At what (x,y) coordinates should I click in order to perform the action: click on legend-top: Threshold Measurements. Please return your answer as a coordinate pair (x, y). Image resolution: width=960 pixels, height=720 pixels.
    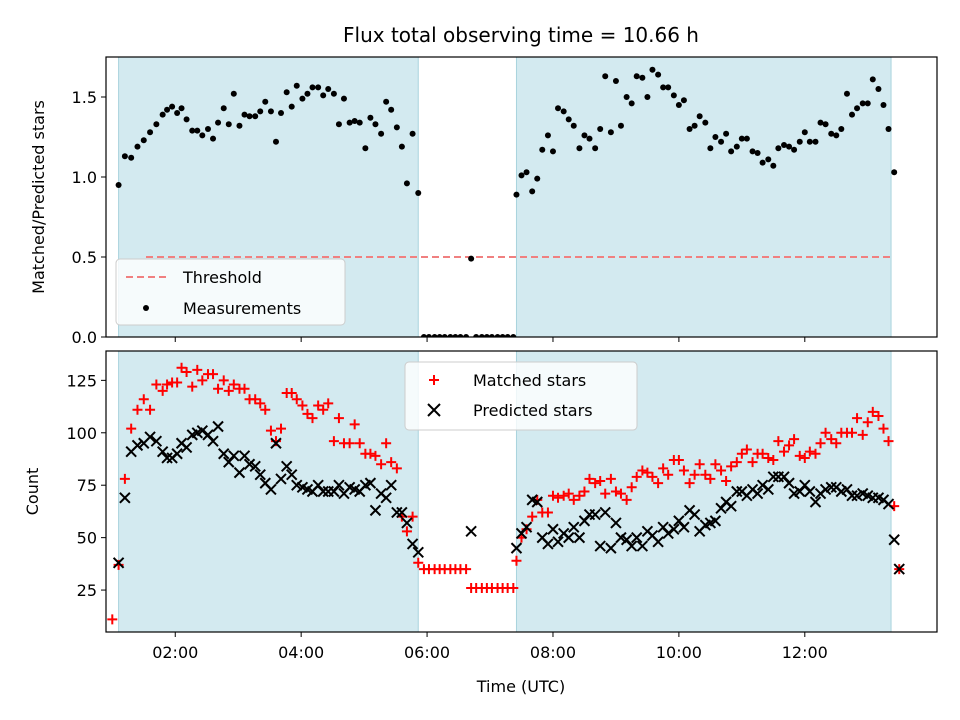
    Looking at the image, I should click on (230, 292).